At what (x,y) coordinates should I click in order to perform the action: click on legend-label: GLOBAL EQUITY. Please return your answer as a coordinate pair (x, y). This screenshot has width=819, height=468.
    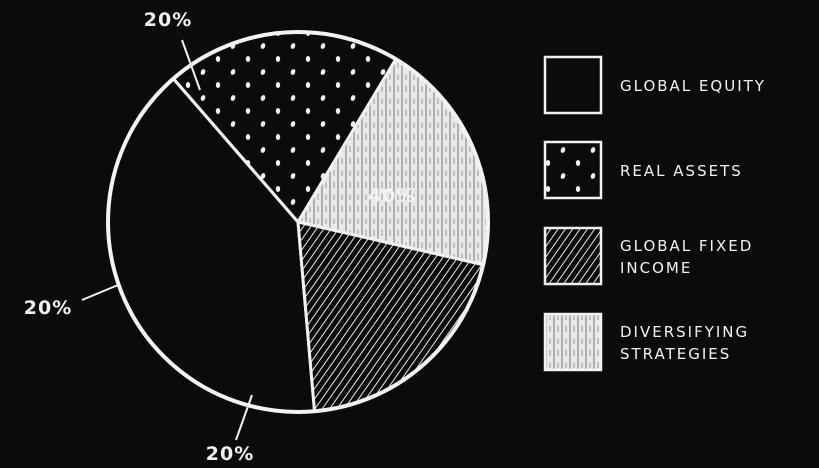
    Looking at the image, I should click on (693, 86).